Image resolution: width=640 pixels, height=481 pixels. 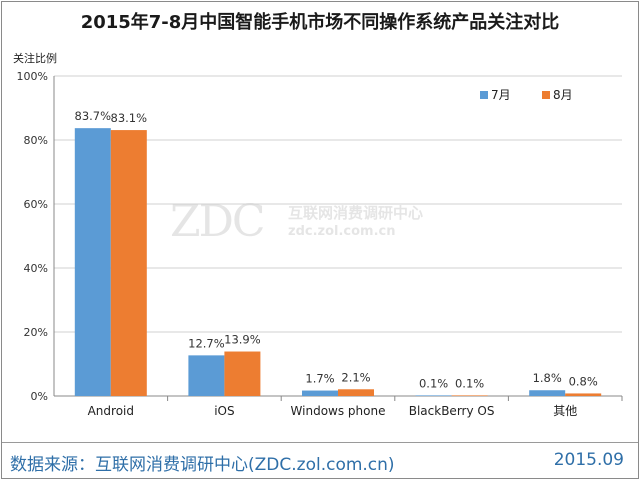 What do you see at coordinates (583, 381) in the screenshot?
I see `data-label: 0.8%` at bounding box center [583, 381].